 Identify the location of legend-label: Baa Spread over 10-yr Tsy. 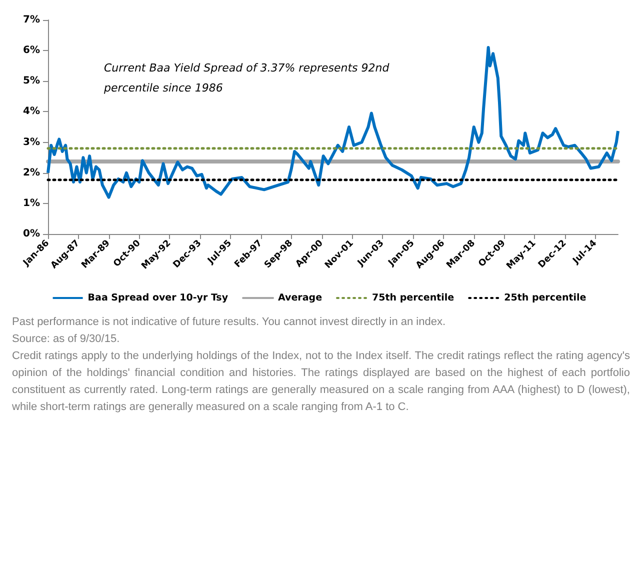
(158, 298).